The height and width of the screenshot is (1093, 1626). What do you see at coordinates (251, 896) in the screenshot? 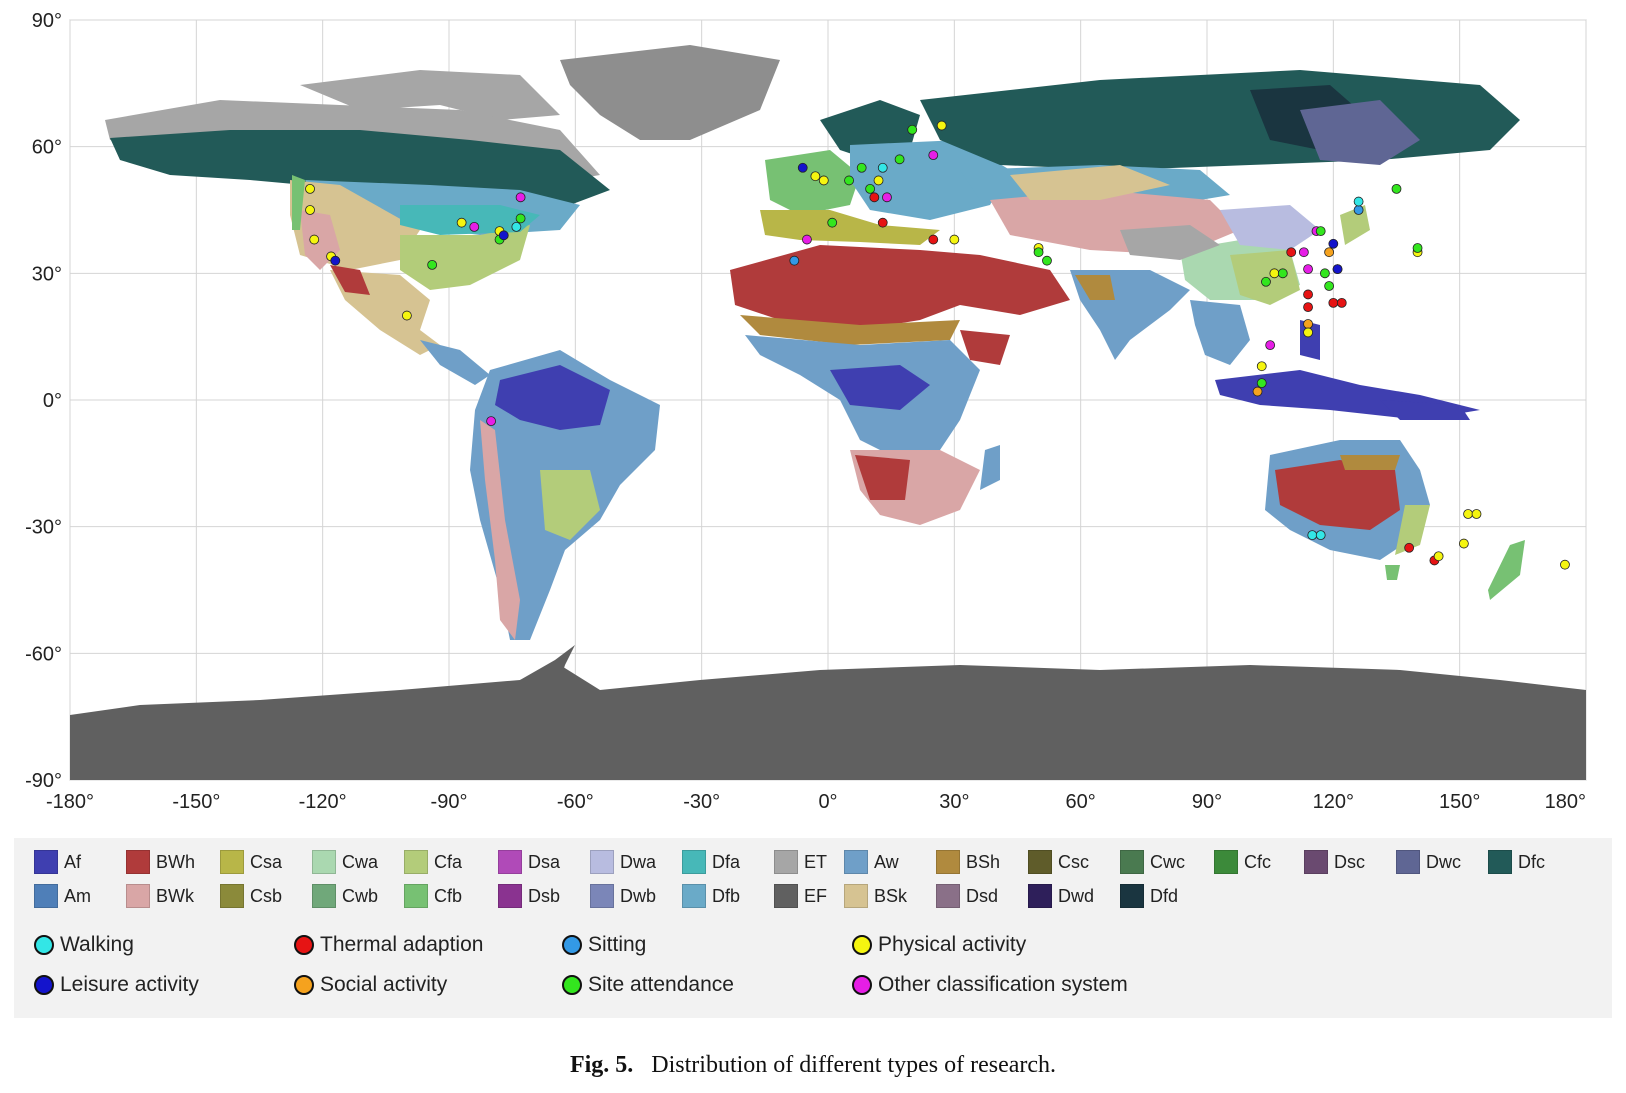
I see `climate-legend-item: Csb` at bounding box center [251, 896].